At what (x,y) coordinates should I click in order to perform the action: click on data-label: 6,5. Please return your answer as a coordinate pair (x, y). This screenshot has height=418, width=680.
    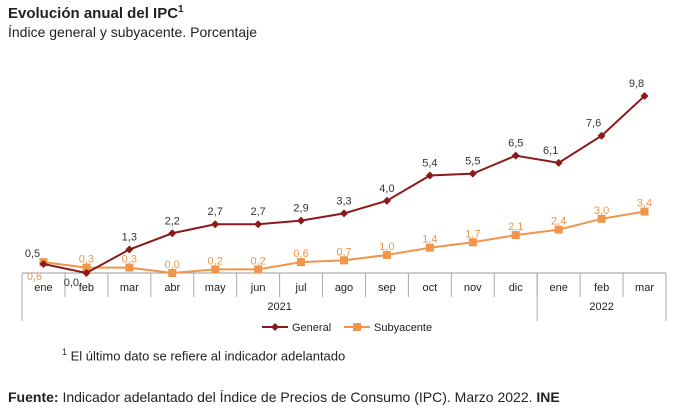
    Looking at the image, I should click on (515, 144).